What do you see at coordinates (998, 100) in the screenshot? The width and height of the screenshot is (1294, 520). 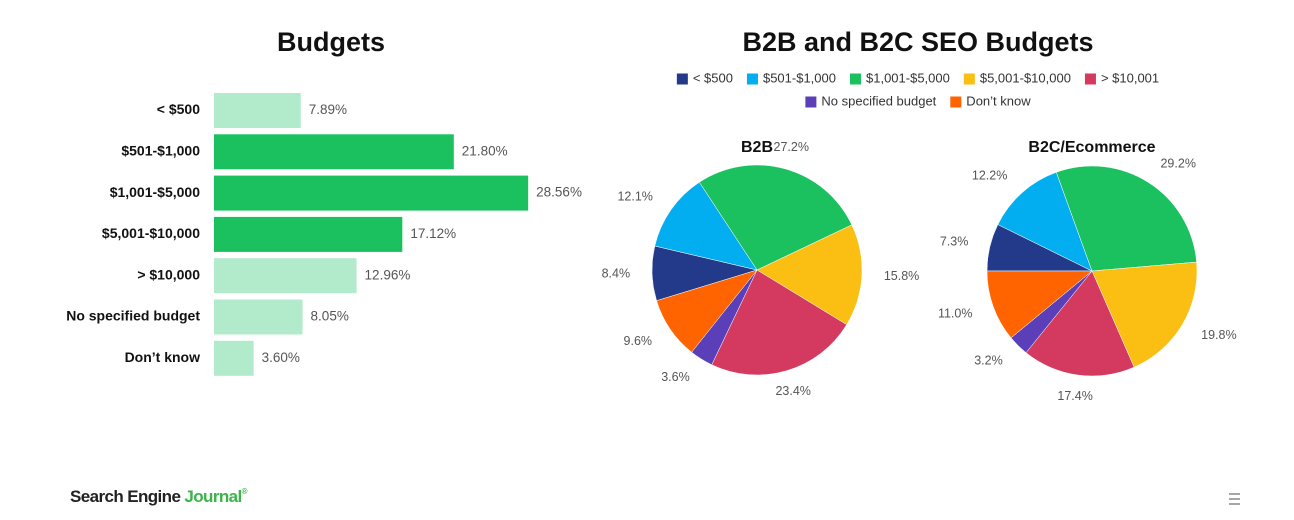 I see `legend-label: Don’t know` at bounding box center [998, 100].